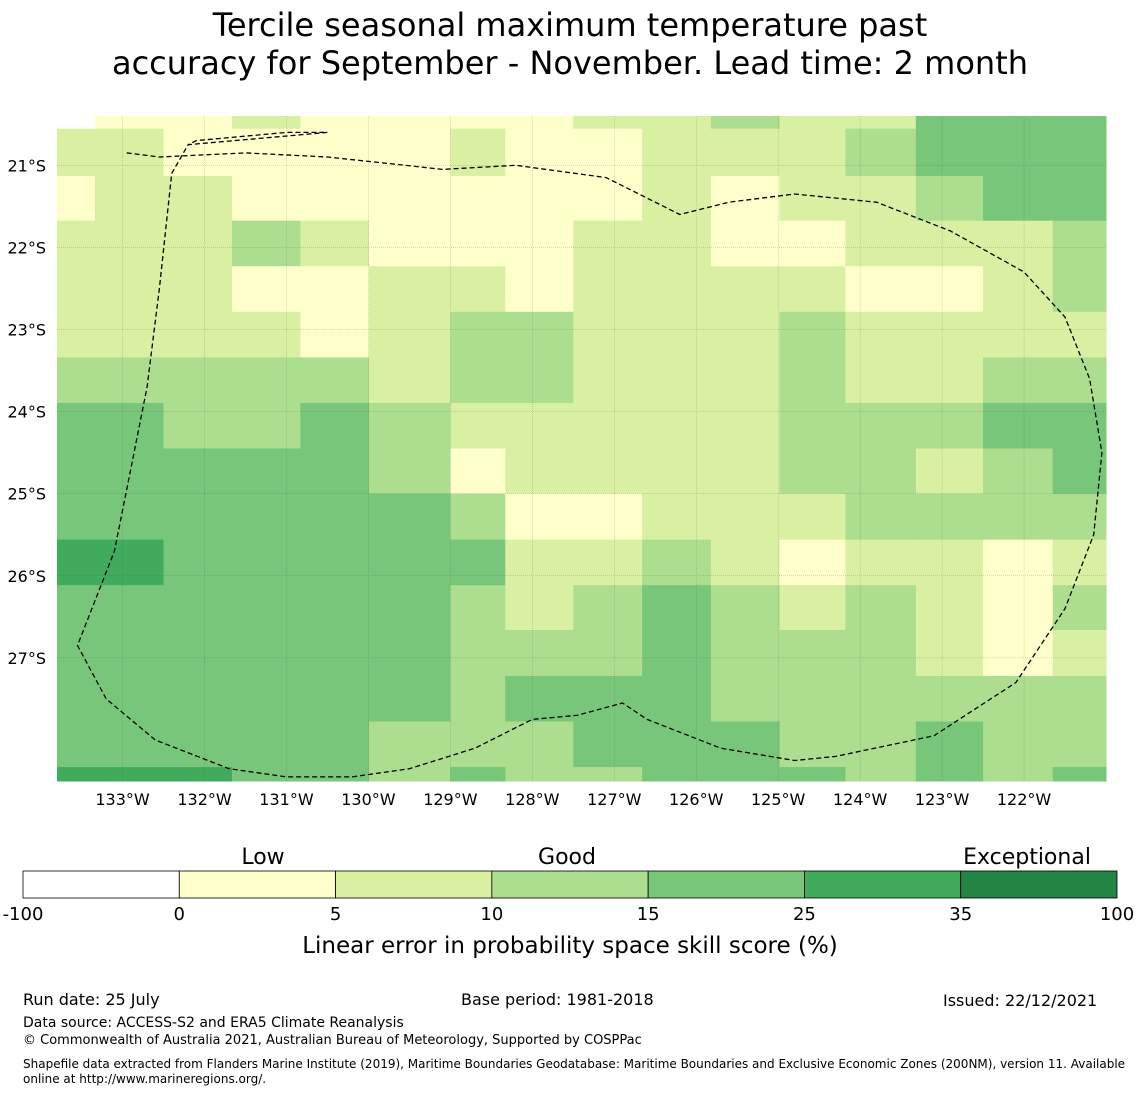  I want to click on lon-tick-label: 133°W, so click(122, 799).